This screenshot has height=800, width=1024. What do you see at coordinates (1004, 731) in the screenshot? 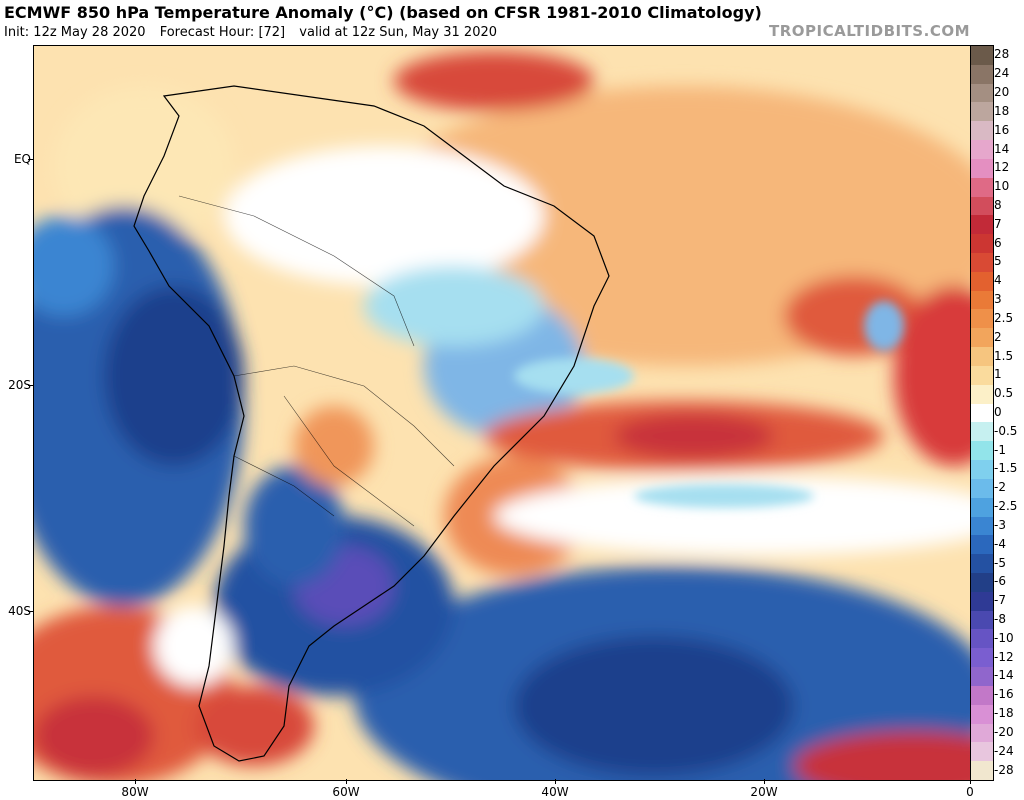
I see `colorbar-label: -20` at bounding box center [1004, 731].